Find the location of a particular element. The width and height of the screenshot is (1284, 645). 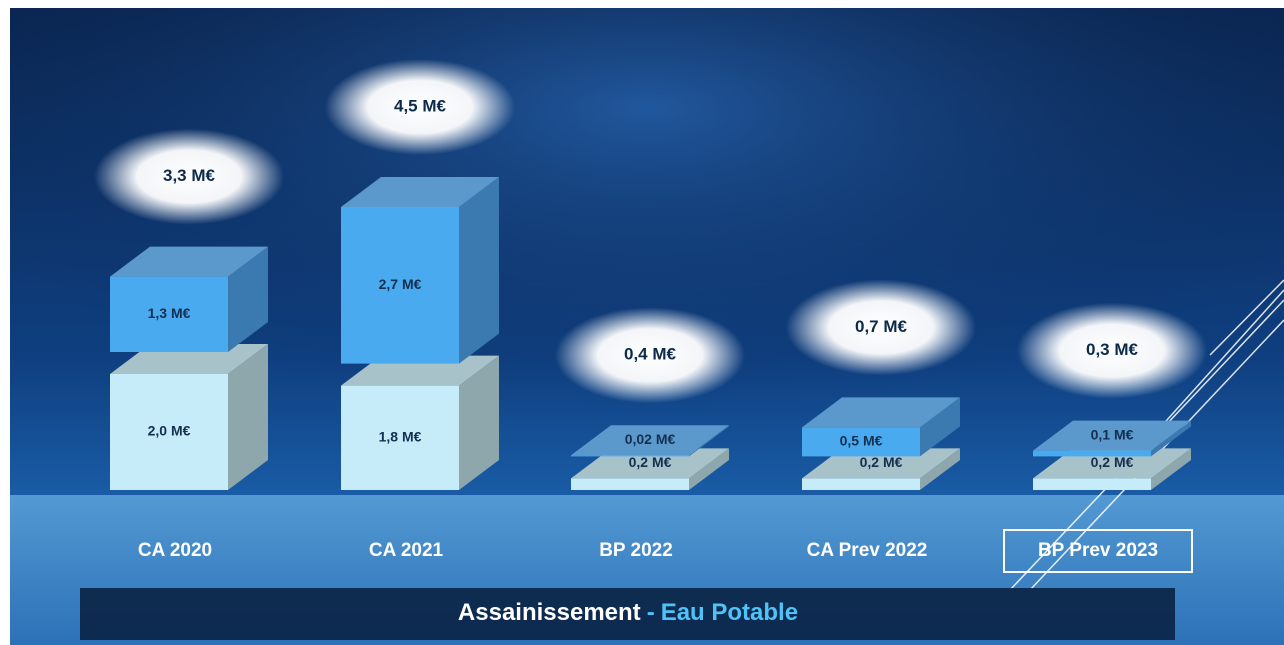

total-label: 4,5 M€ is located at coordinates (420, 105).